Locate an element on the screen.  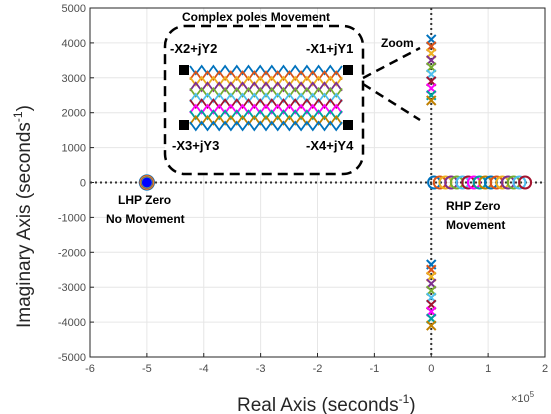
x-axis-label-text: Real Axis (seconds is located at coordinates (318, 404).